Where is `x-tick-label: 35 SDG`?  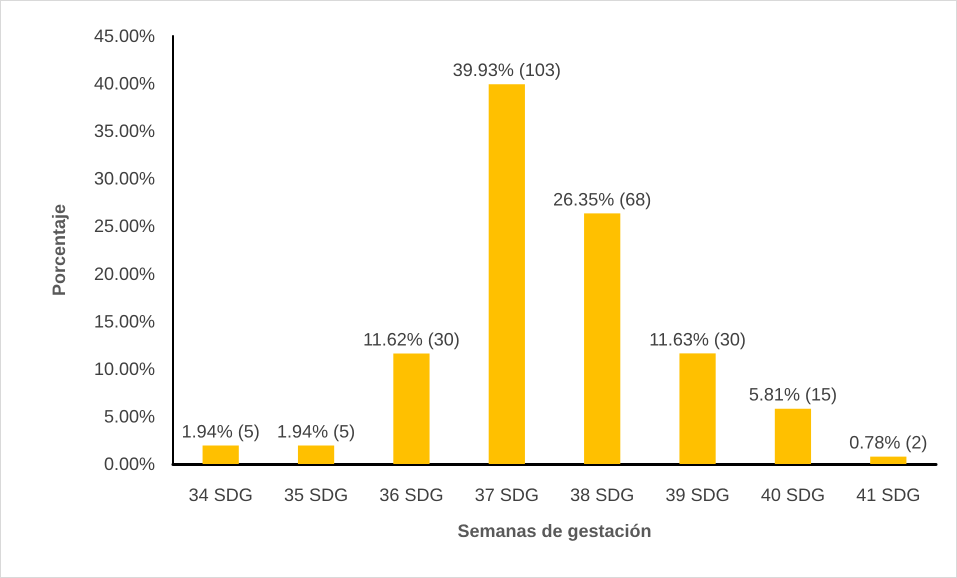 x-tick-label: 35 SDG is located at coordinates (316, 495).